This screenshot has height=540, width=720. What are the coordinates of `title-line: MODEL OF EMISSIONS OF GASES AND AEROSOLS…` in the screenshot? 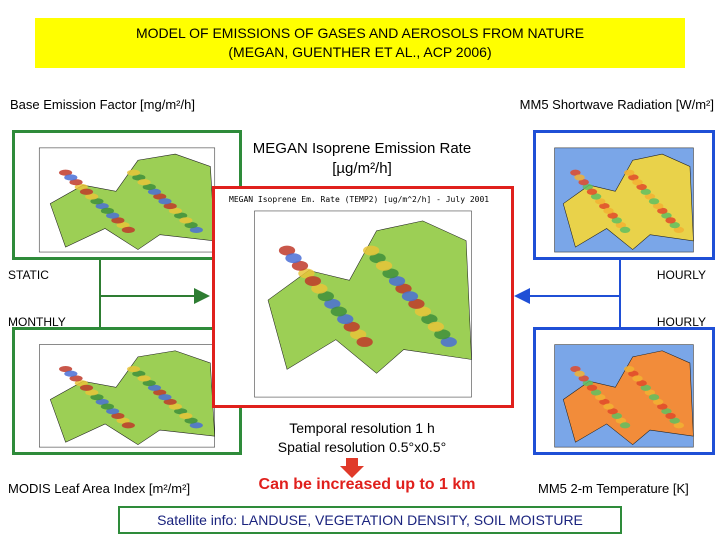 It's located at (360, 33).